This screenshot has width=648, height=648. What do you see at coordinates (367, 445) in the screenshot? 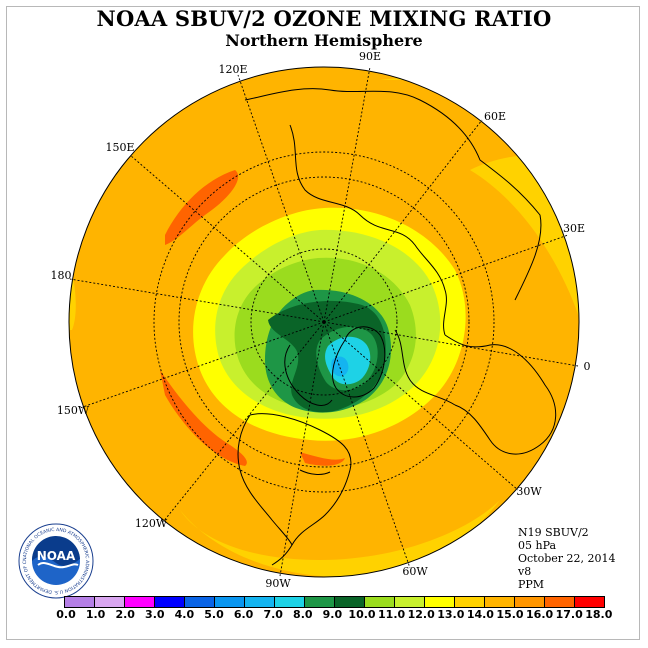
I see `meridian-60w` at bounding box center [367, 445].